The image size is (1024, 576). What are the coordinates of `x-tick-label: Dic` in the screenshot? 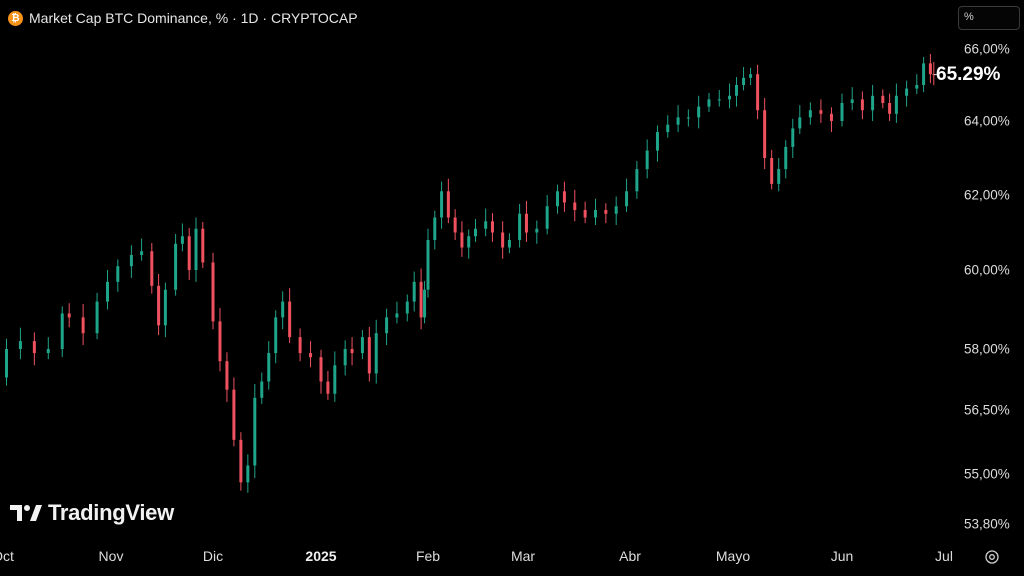 It's located at (213, 556).